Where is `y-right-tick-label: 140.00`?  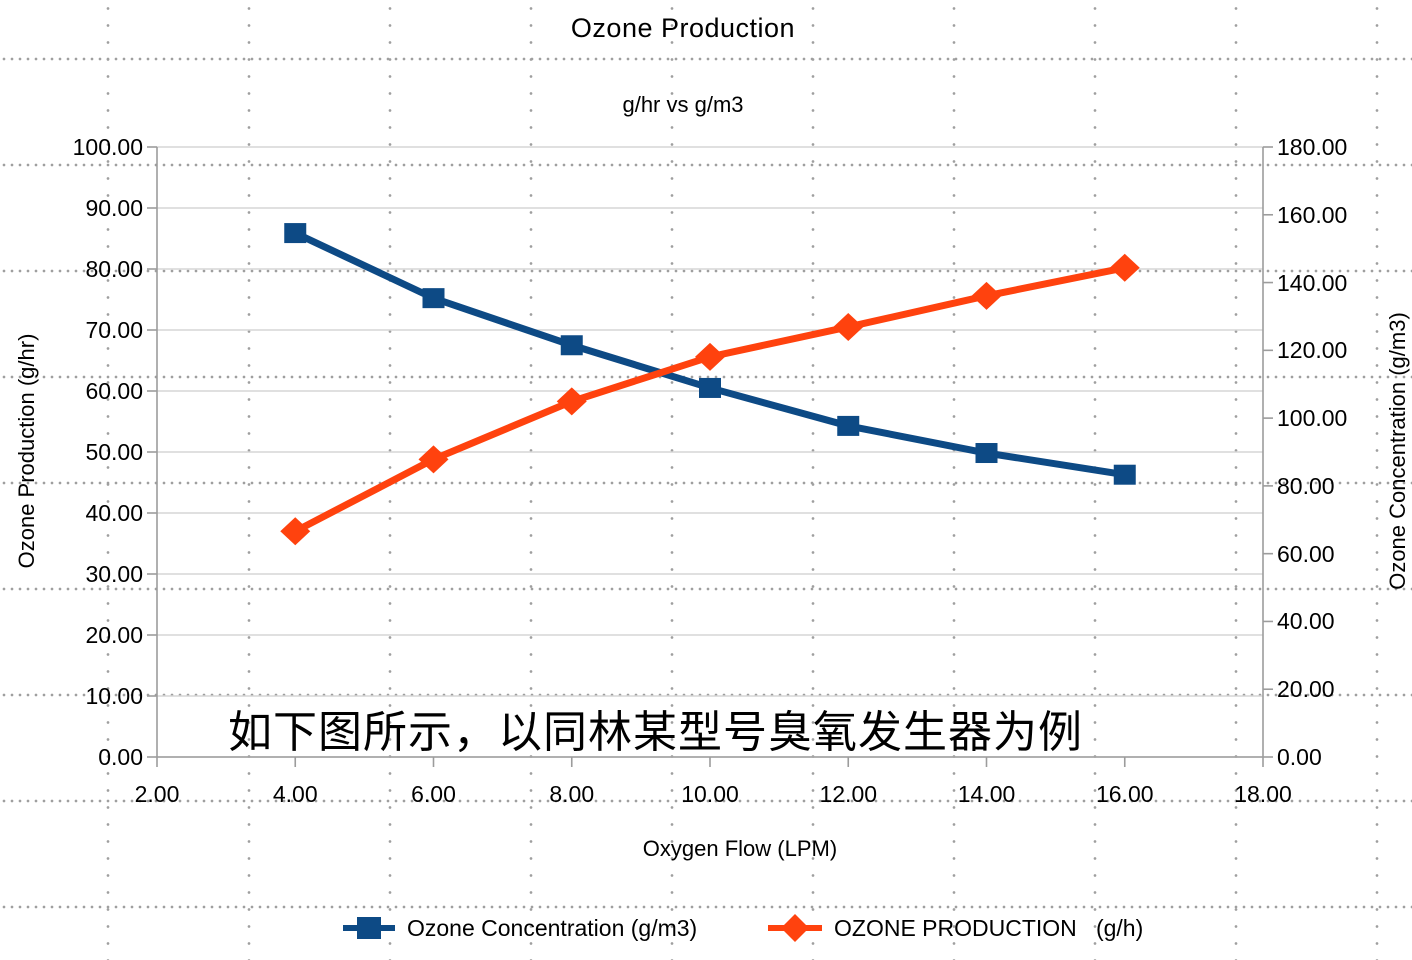 y-right-tick-label: 140.00 is located at coordinates (1312, 282).